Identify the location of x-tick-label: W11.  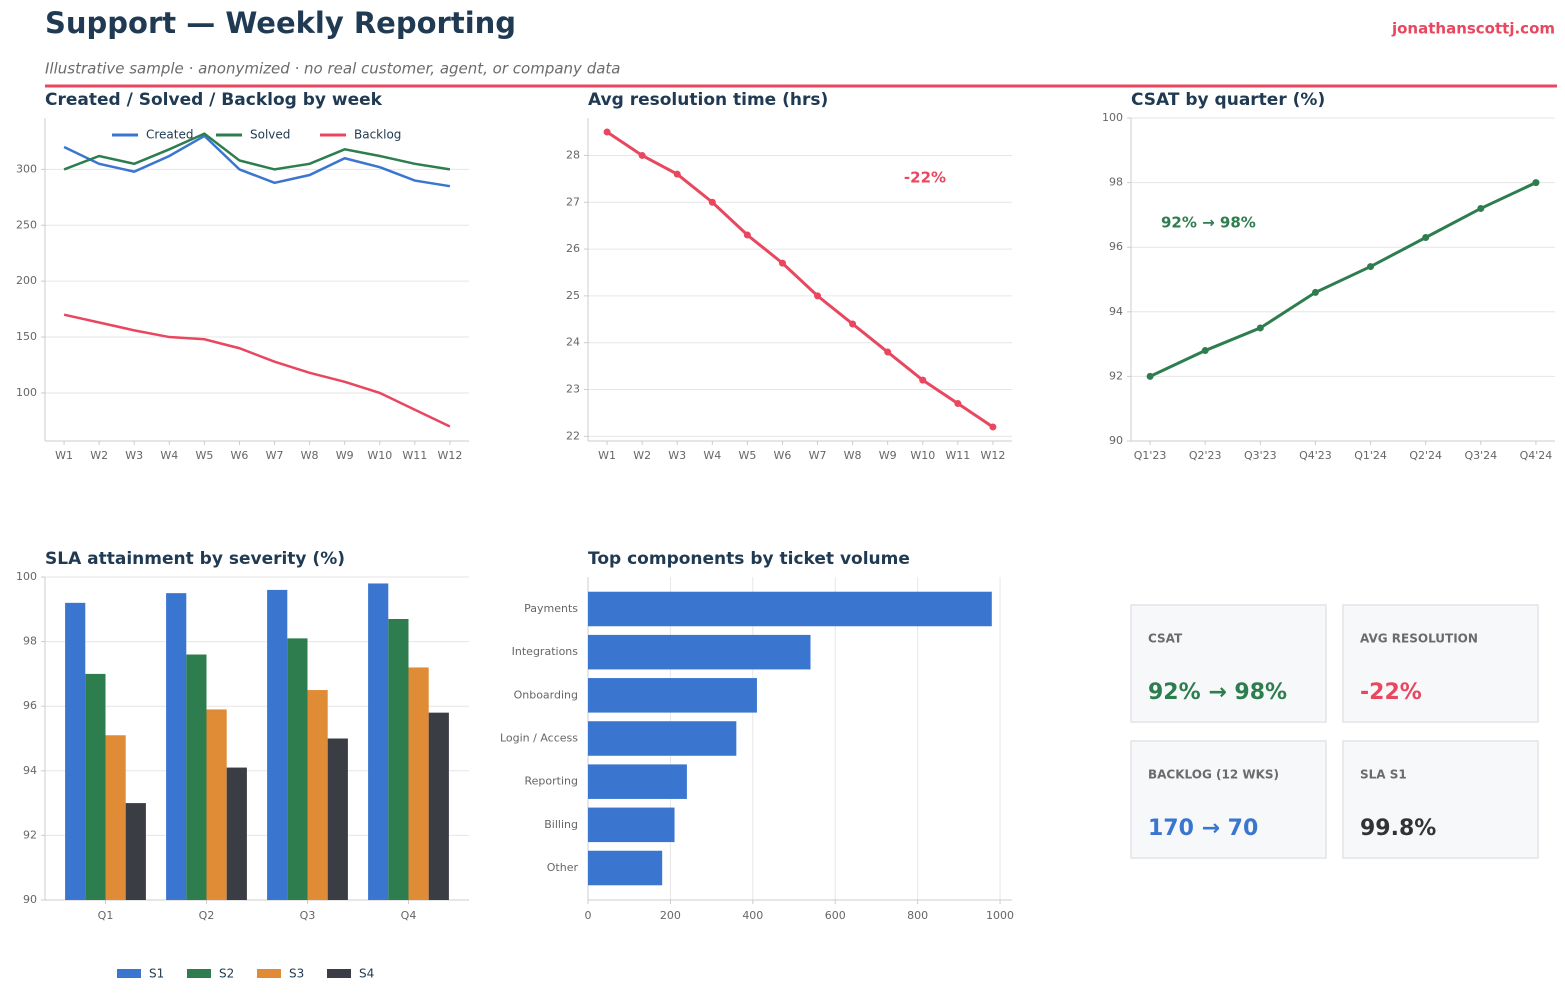
(957, 455).